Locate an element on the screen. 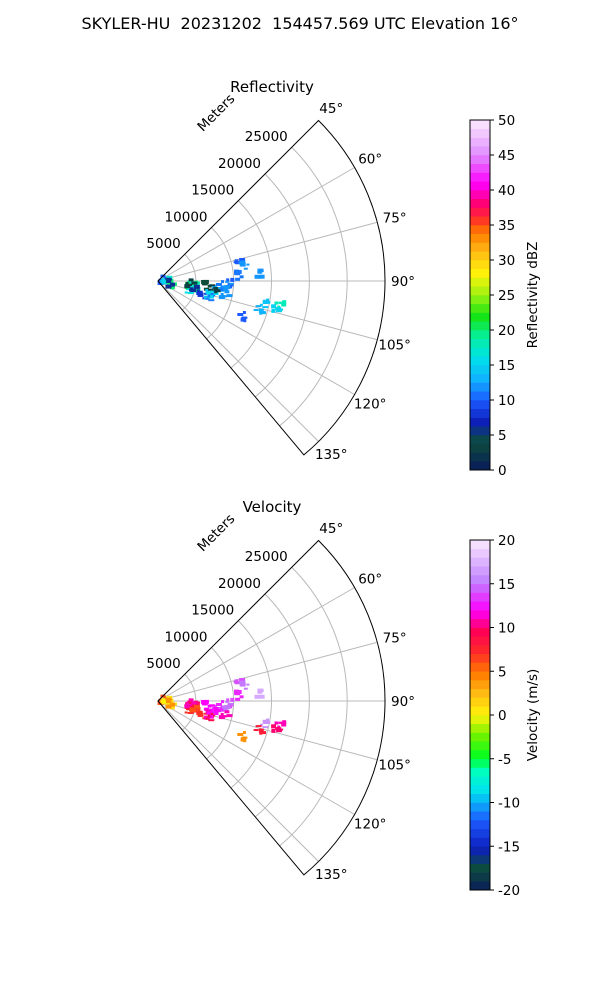  colorbar-tick-label: 40 is located at coordinates (506, 191).